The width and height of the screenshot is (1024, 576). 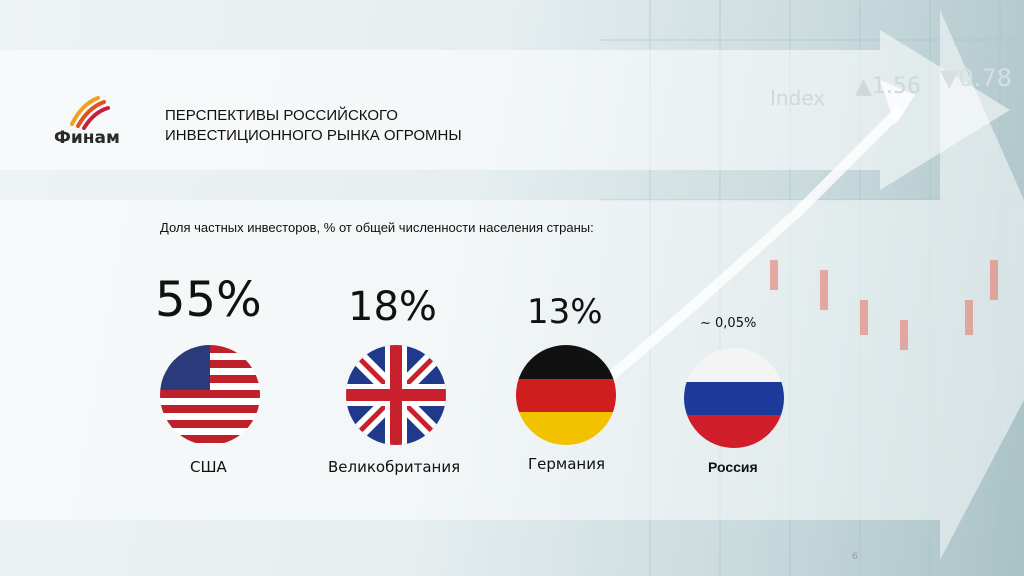 What do you see at coordinates (392, 307) in the screenshot?
I see `value: 18%` at bounding box center [392, 307].